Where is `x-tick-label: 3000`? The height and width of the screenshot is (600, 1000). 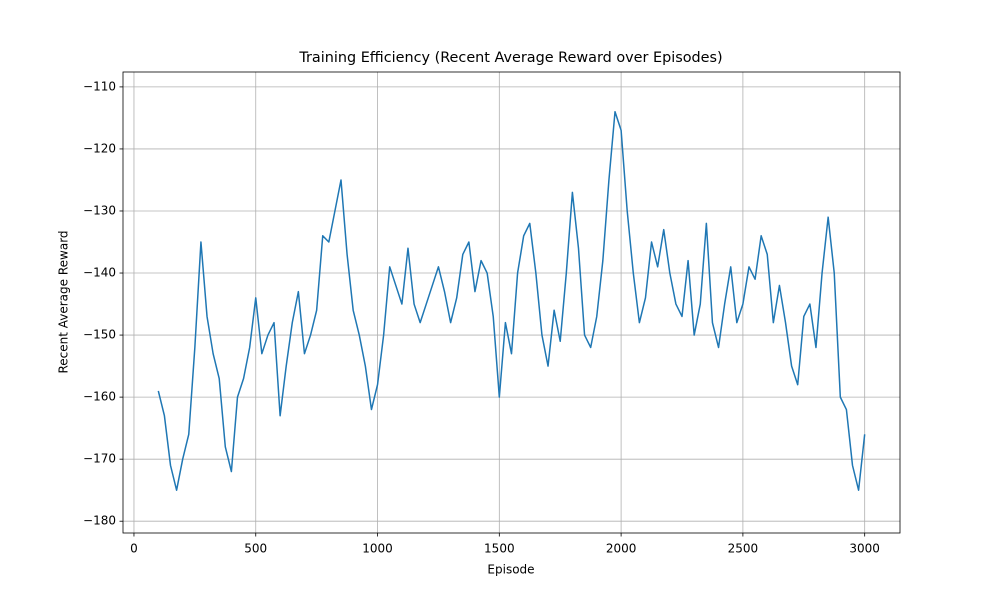
x-tick-label: 3000 is located at coordinates (864, 549).